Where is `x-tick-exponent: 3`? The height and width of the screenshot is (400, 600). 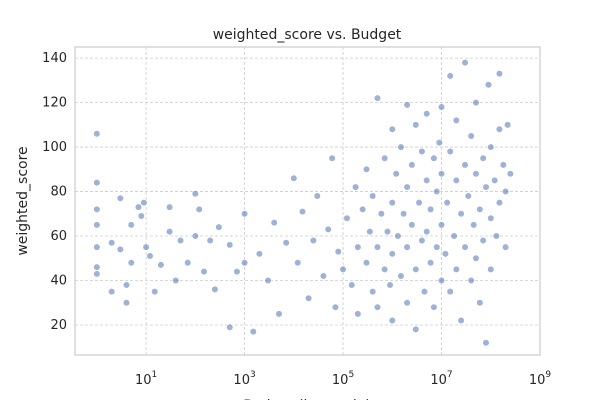
x-tick-exponent: 3 is located at coordinates (253, 375).